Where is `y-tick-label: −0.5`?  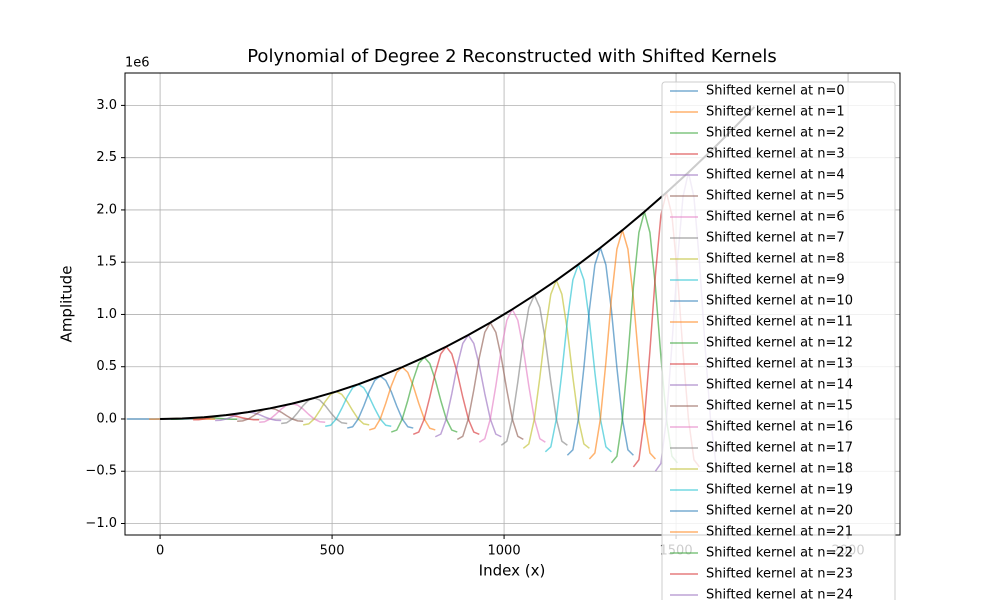
y-tick-label: −0.5 is located at coordinates (101, 471).